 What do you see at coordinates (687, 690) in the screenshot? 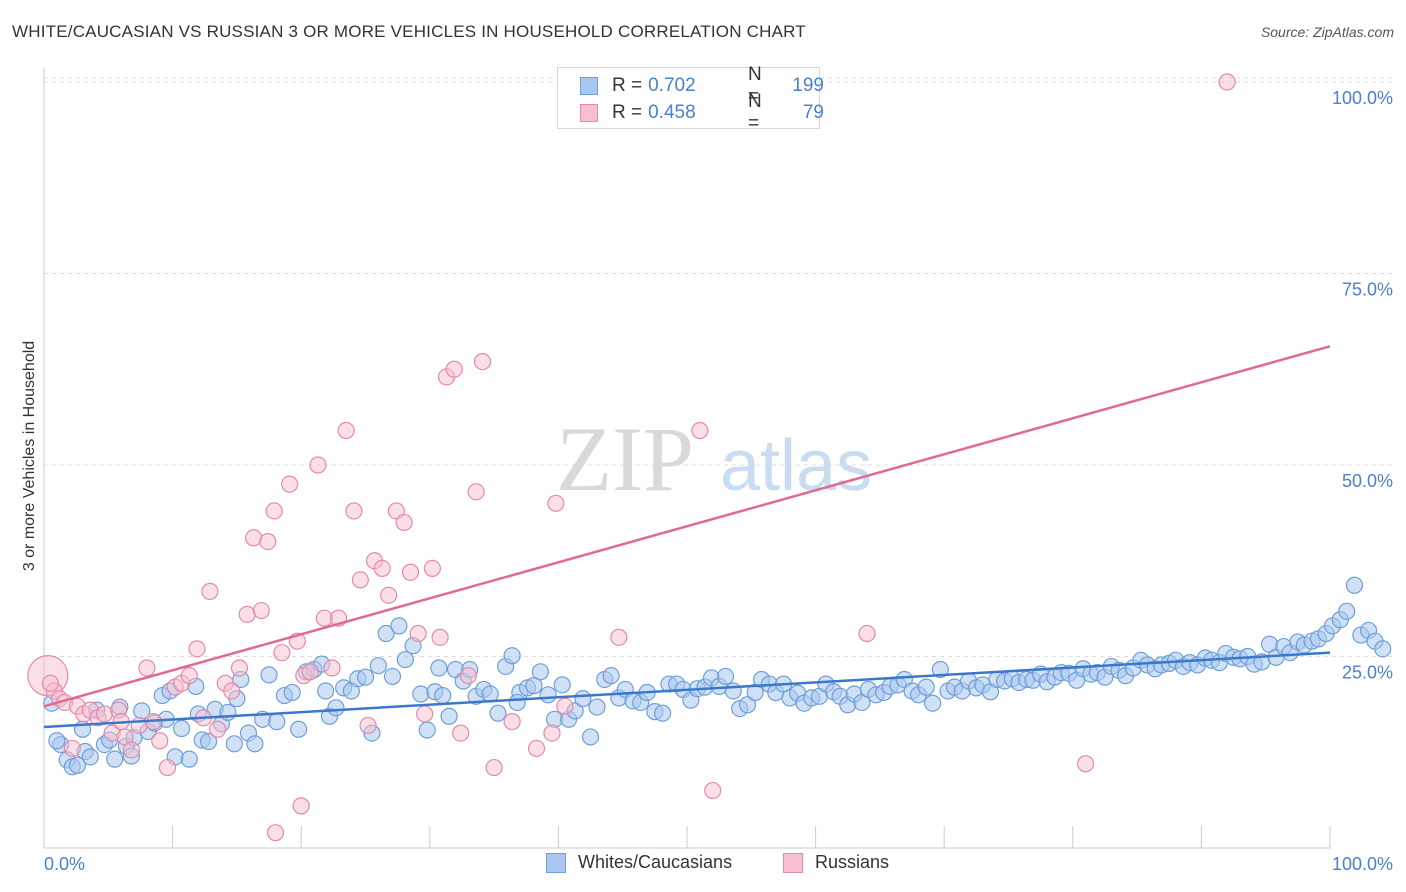
I see `whites-trendline` at bounding box center [687, 690].